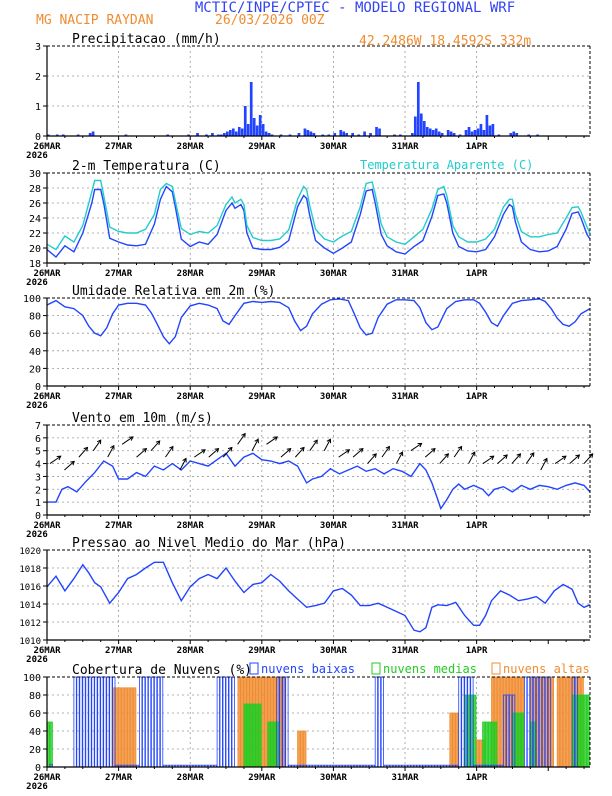  Describe the element at coordinates (318, 597) in the screenshot. I see `pressure-series-line` at that location.